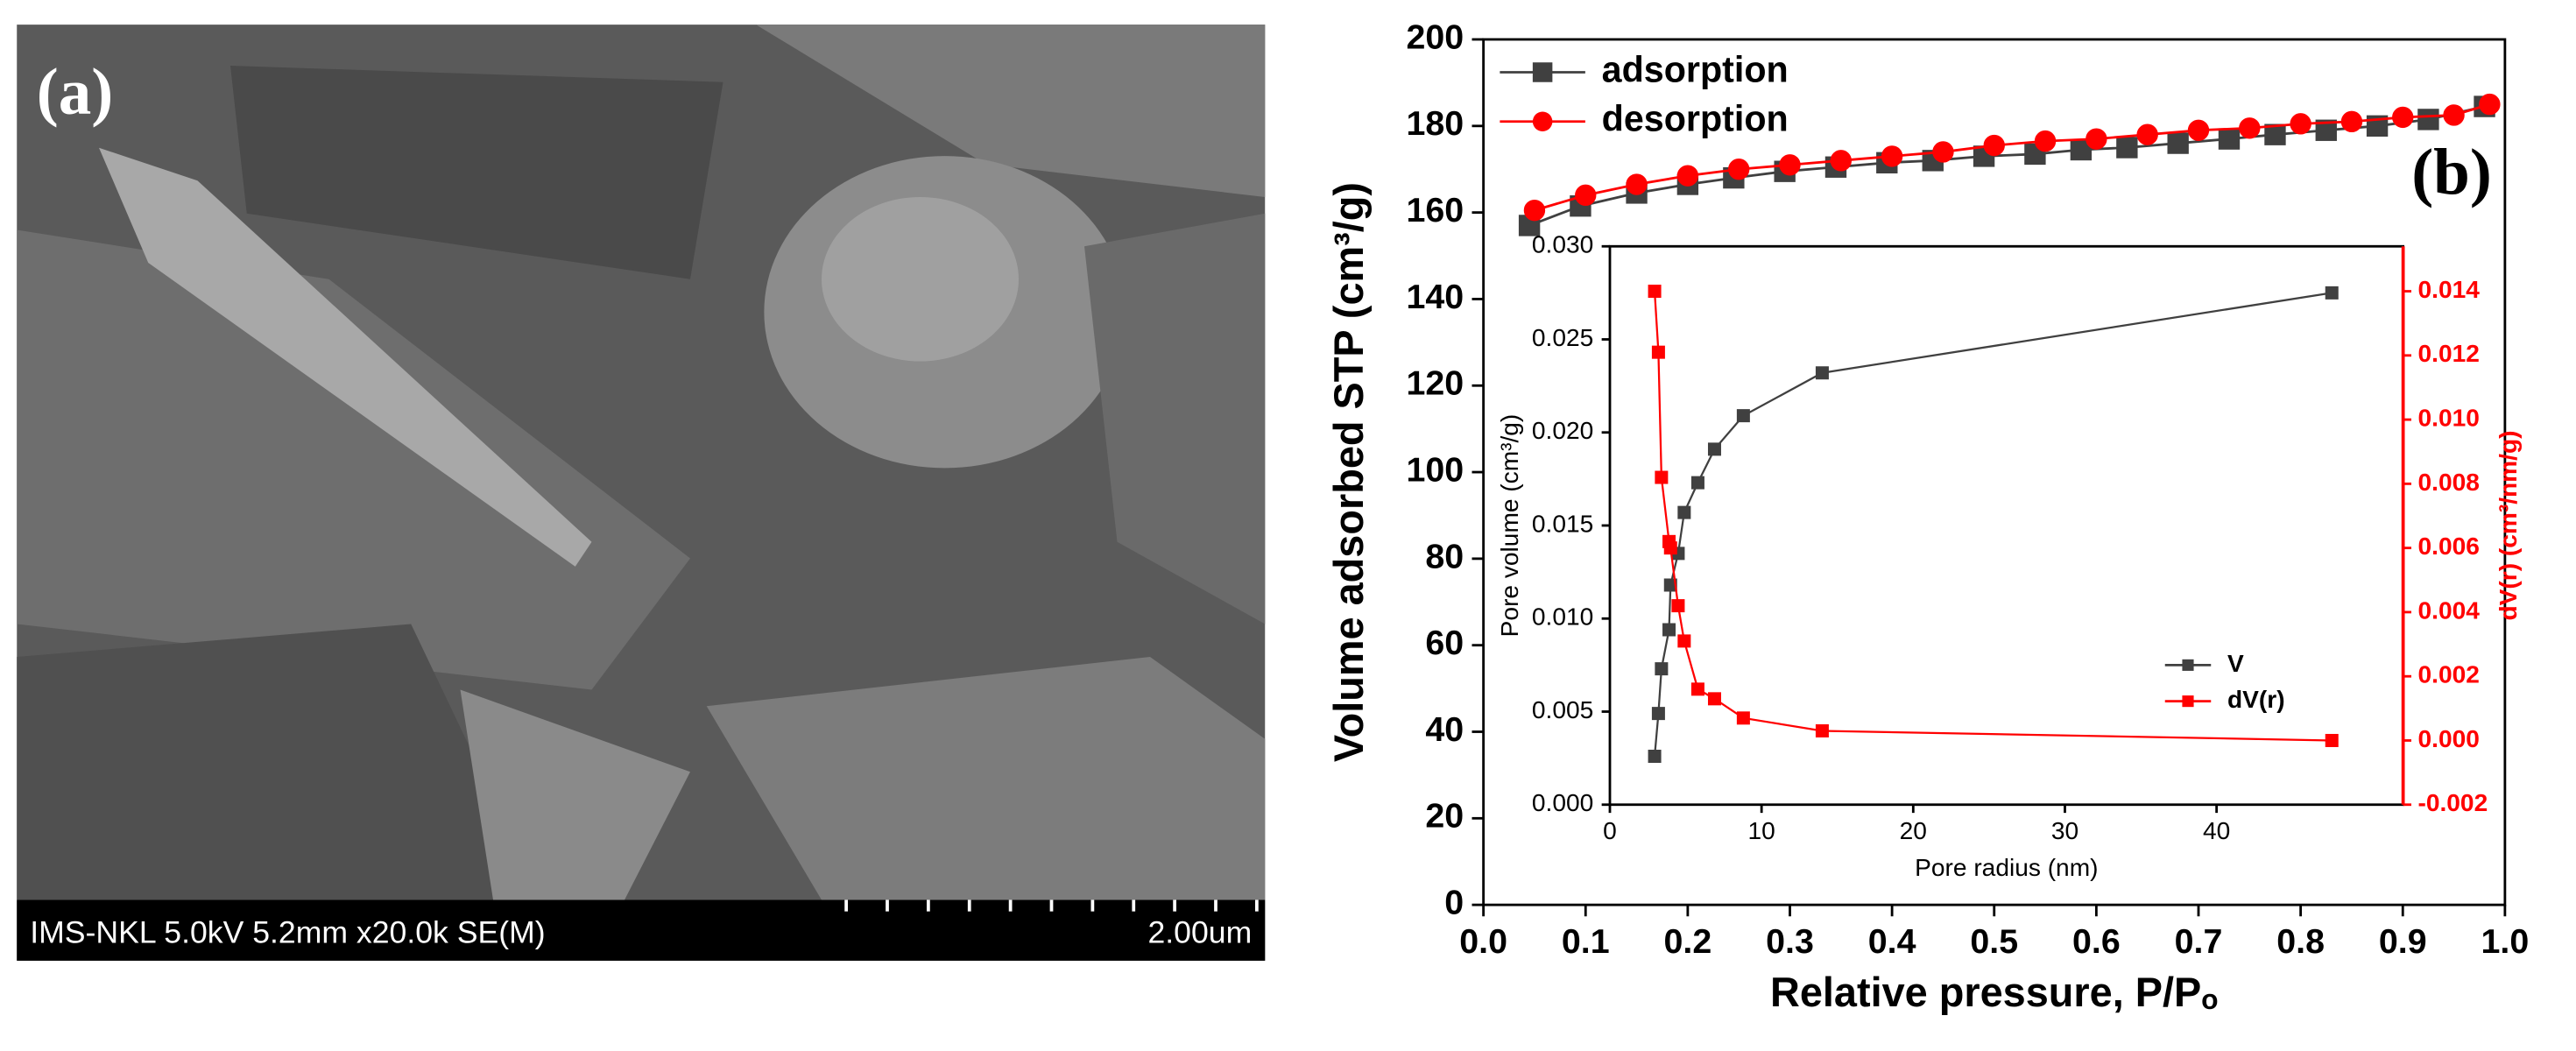 The height and width of the screenshot is (1051, 2576). Describe the element at coordinates (1435, 297) in the screenshot. I see `y-tick-label: 140` at that location.